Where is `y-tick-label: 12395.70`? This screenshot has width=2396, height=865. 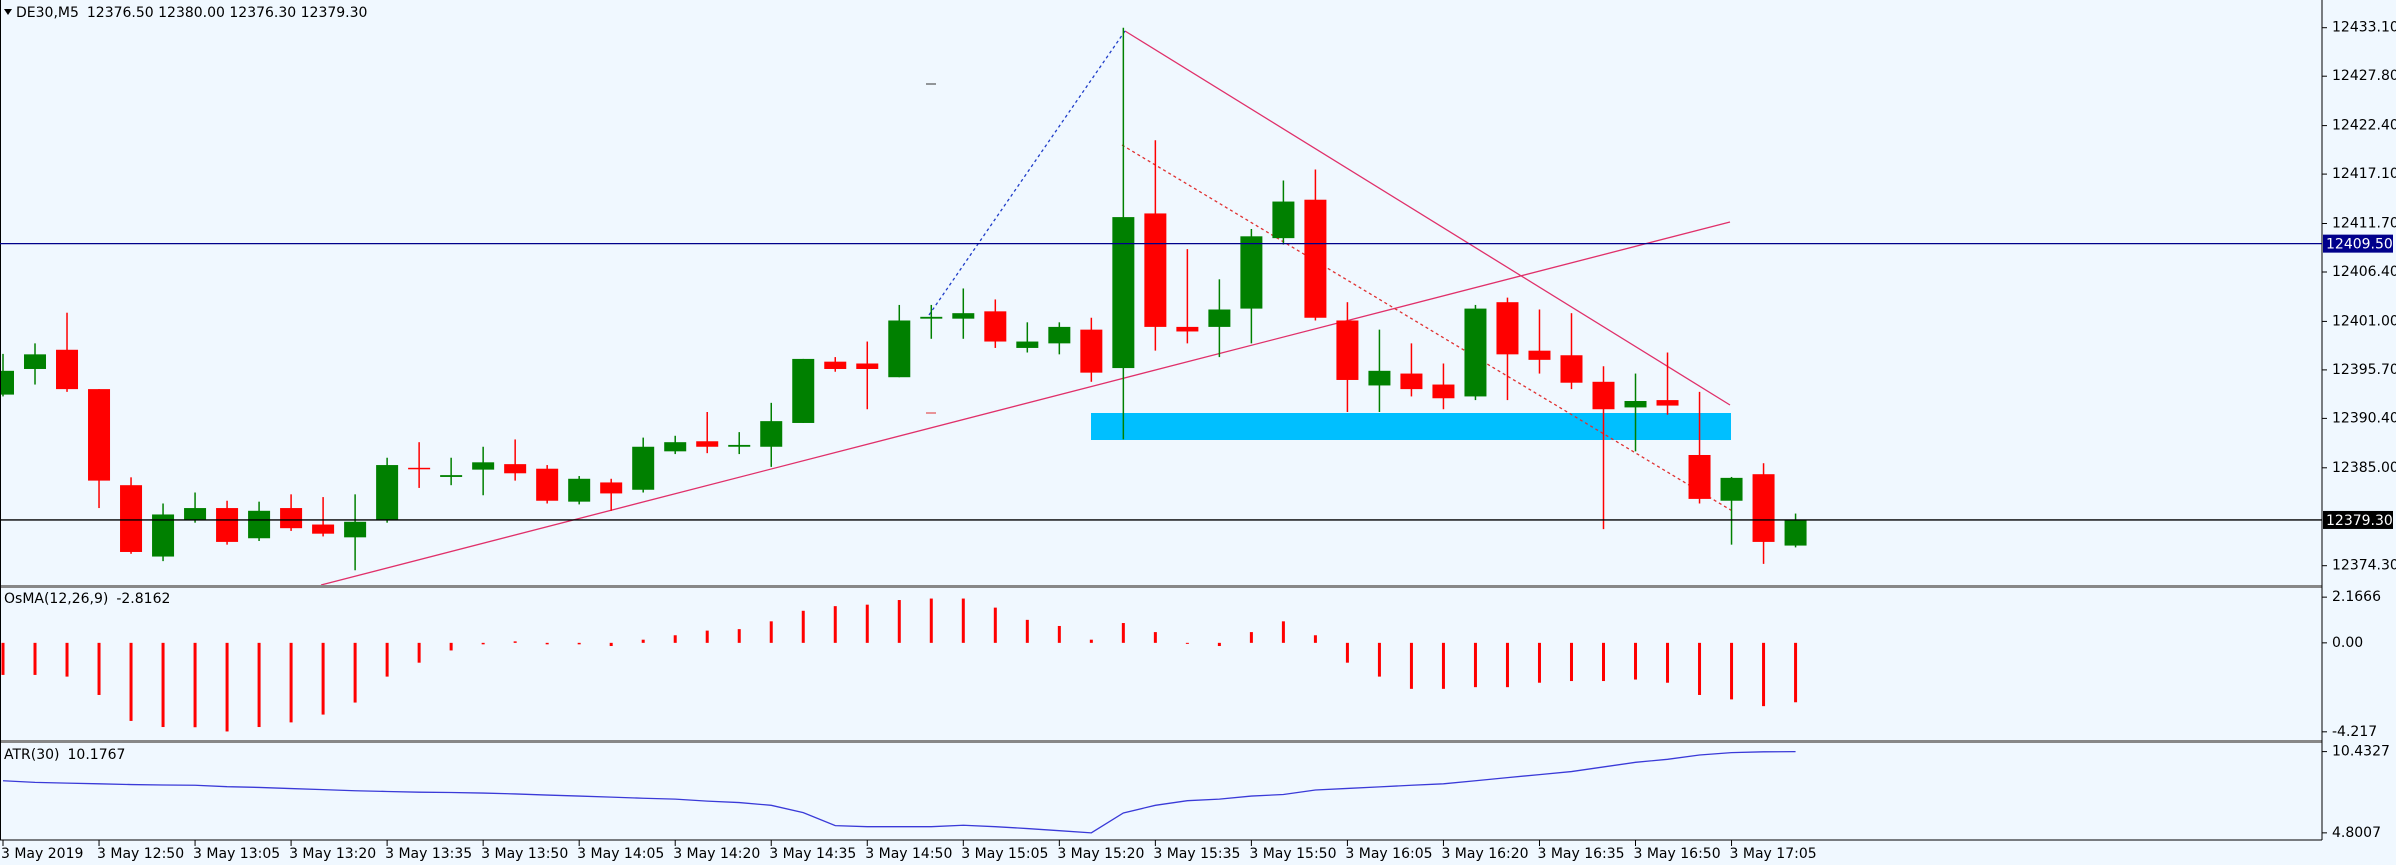 y-tick-label: 12395.70 is located at coordinates (2364, 370).